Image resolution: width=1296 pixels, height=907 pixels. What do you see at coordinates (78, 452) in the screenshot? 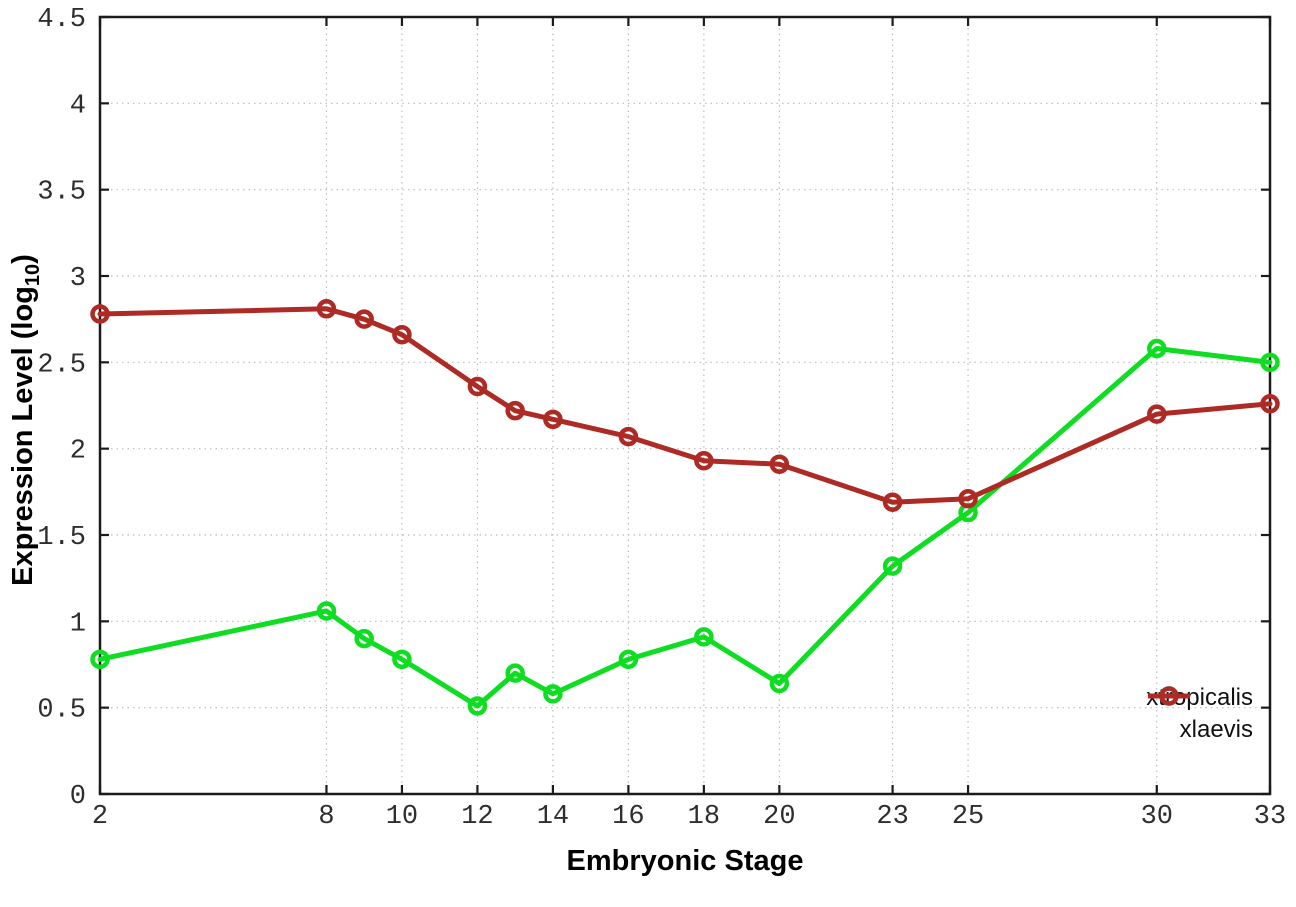
I see `y-tick-label: 2` at bounding box center [78, 452].